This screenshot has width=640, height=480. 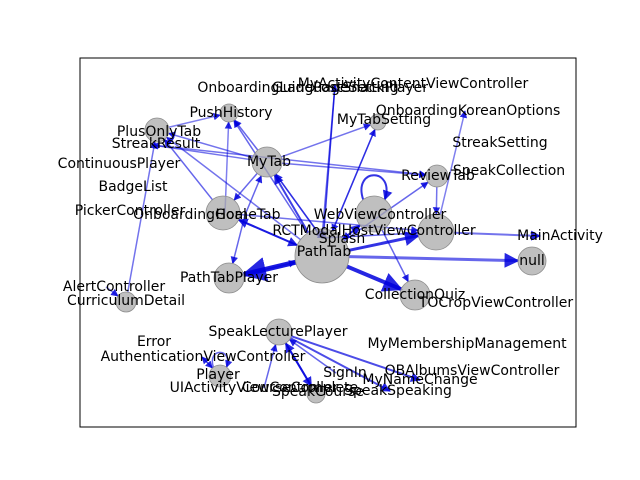 I want to click on node-label: MyTabSetting, so click(x=384, y=120).